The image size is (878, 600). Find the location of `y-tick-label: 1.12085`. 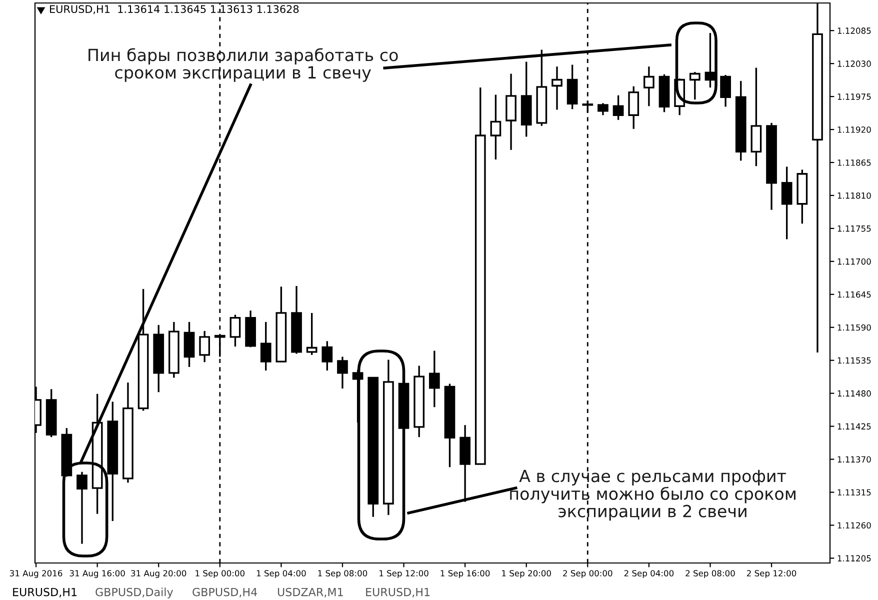

y-tick-label: 1.12085 is located at coordinates (854, 31).